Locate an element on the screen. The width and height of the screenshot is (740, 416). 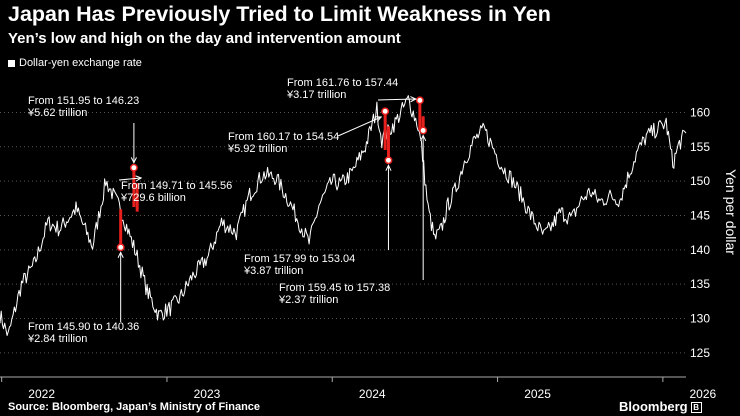
annotation-1-line-0: From 151.95 to 146.23 is located at coordinates (83, 101).